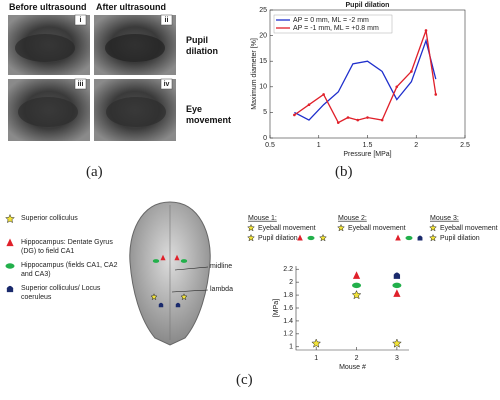 Image resolution: width=500 pixels, height=400 pixels. I want to click on column-label: Before ultrasound, so click(48, 7).